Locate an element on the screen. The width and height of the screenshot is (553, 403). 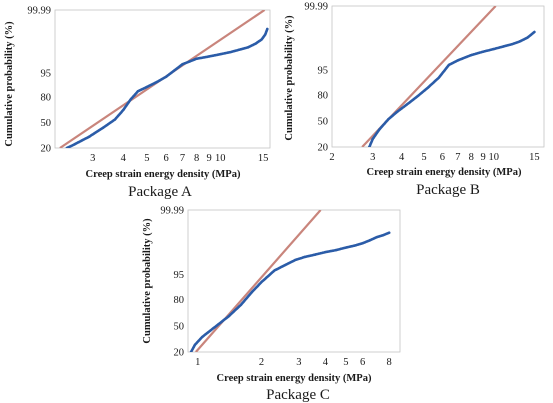
x-tick-label: 9 is located at coordinates (482, 157).